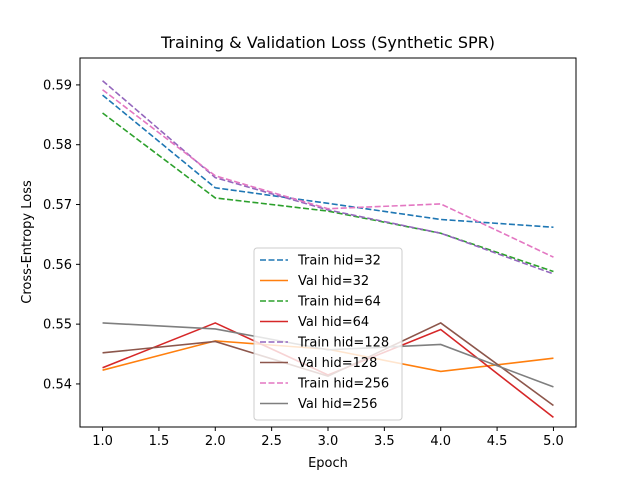 The width and height of the screenshot is (640, 480). What do you see at coordinates (337, 404) in the screenshot?
I see `legend-label: Val hid=256` at bounding box center [337, 404].